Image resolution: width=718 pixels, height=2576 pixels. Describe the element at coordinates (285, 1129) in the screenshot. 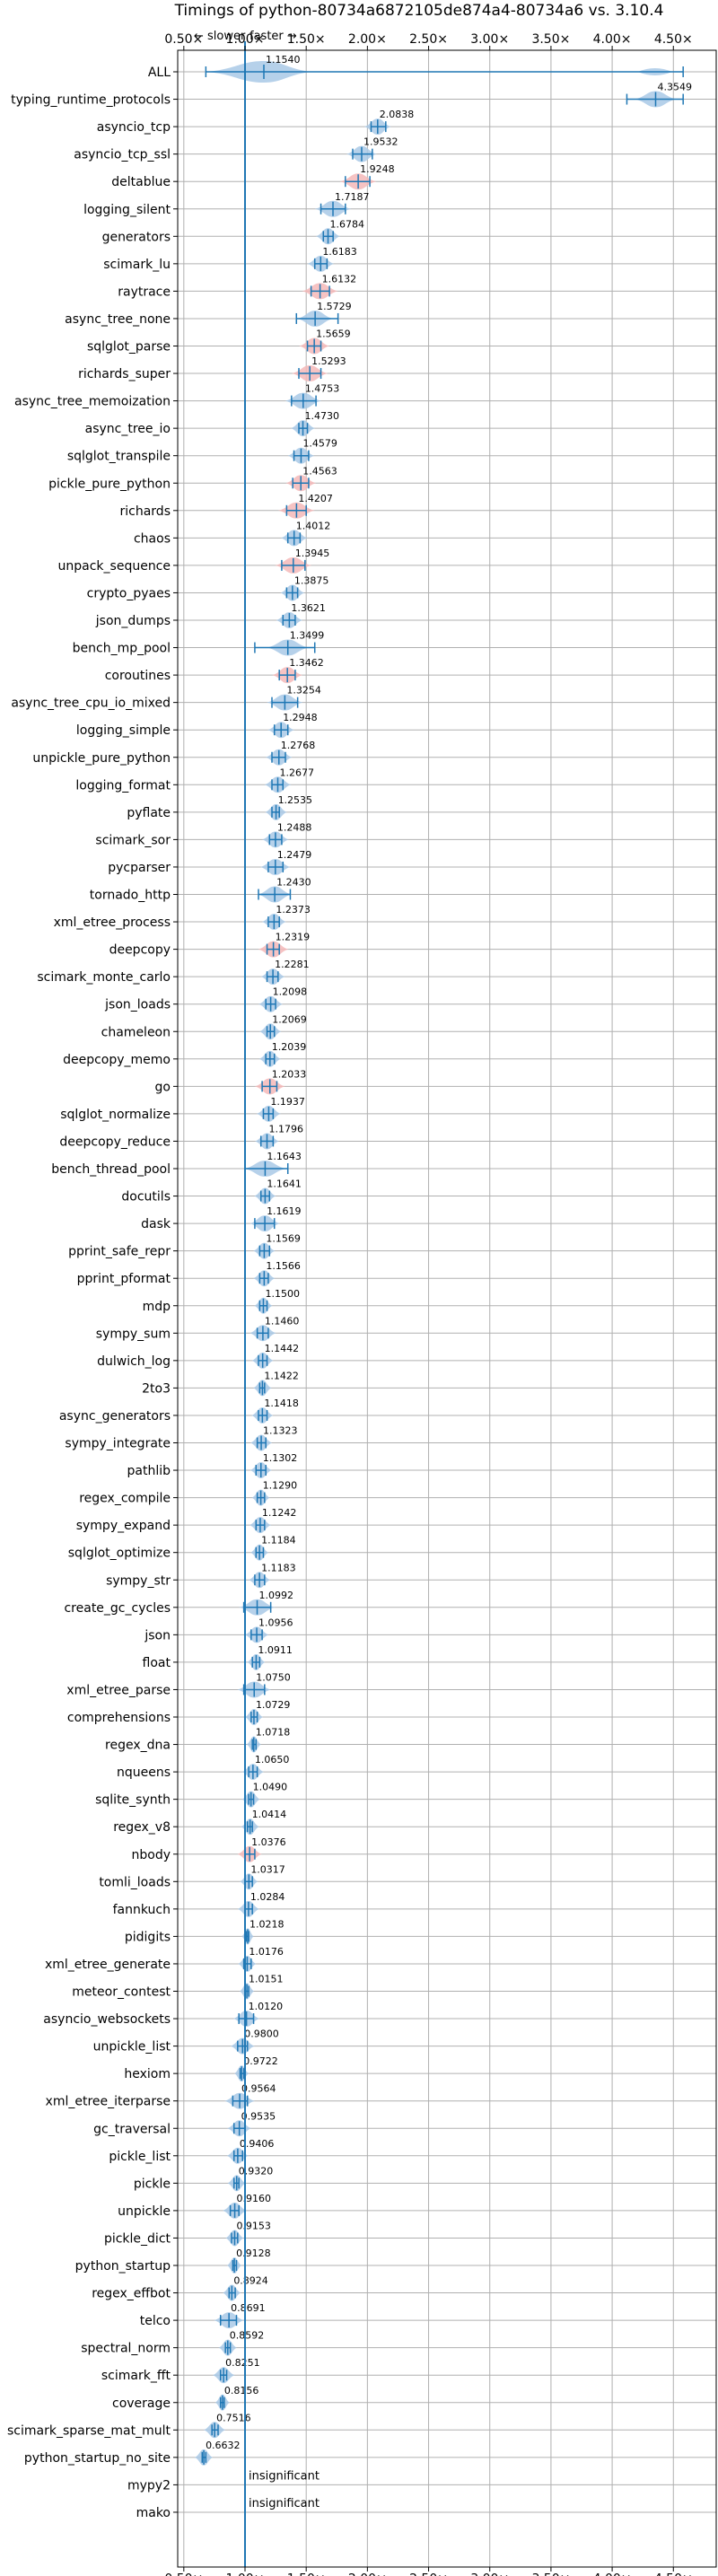

I see `value-label: 1.1796` at that location.